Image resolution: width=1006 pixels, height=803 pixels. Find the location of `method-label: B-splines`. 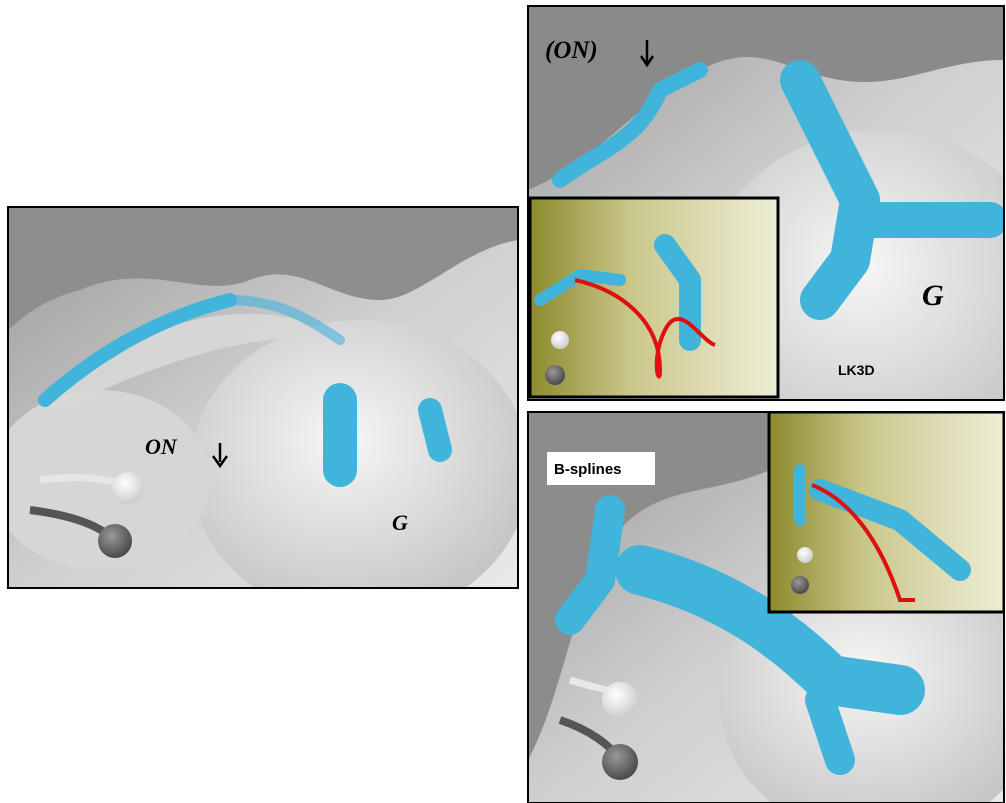

method-label: B-splines is located at coordinates (588, 469).